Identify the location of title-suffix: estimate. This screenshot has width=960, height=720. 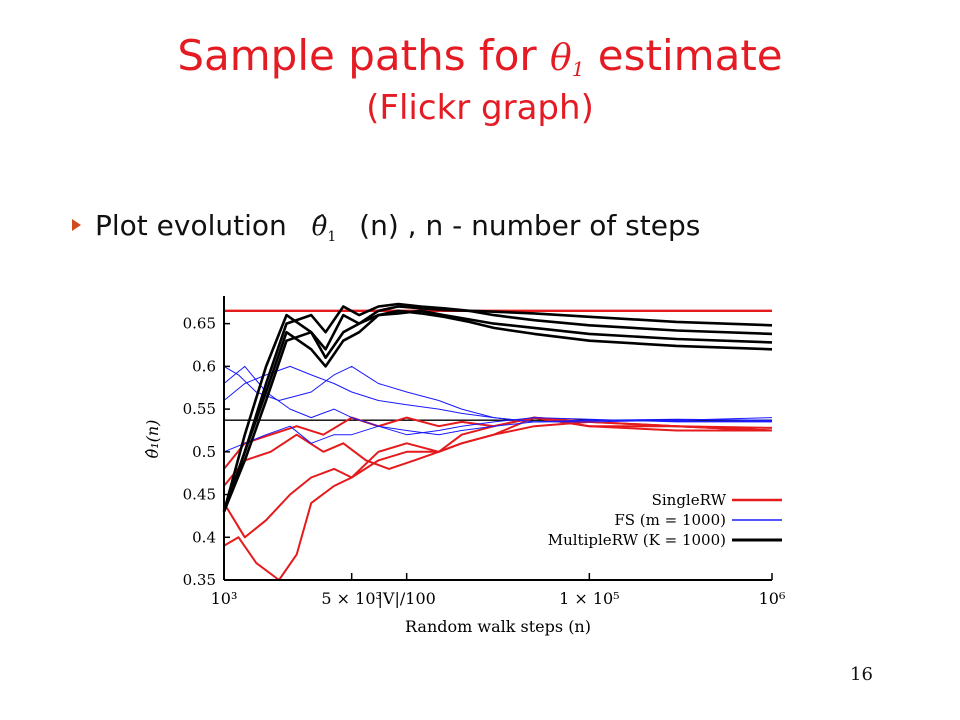
(683, 55).